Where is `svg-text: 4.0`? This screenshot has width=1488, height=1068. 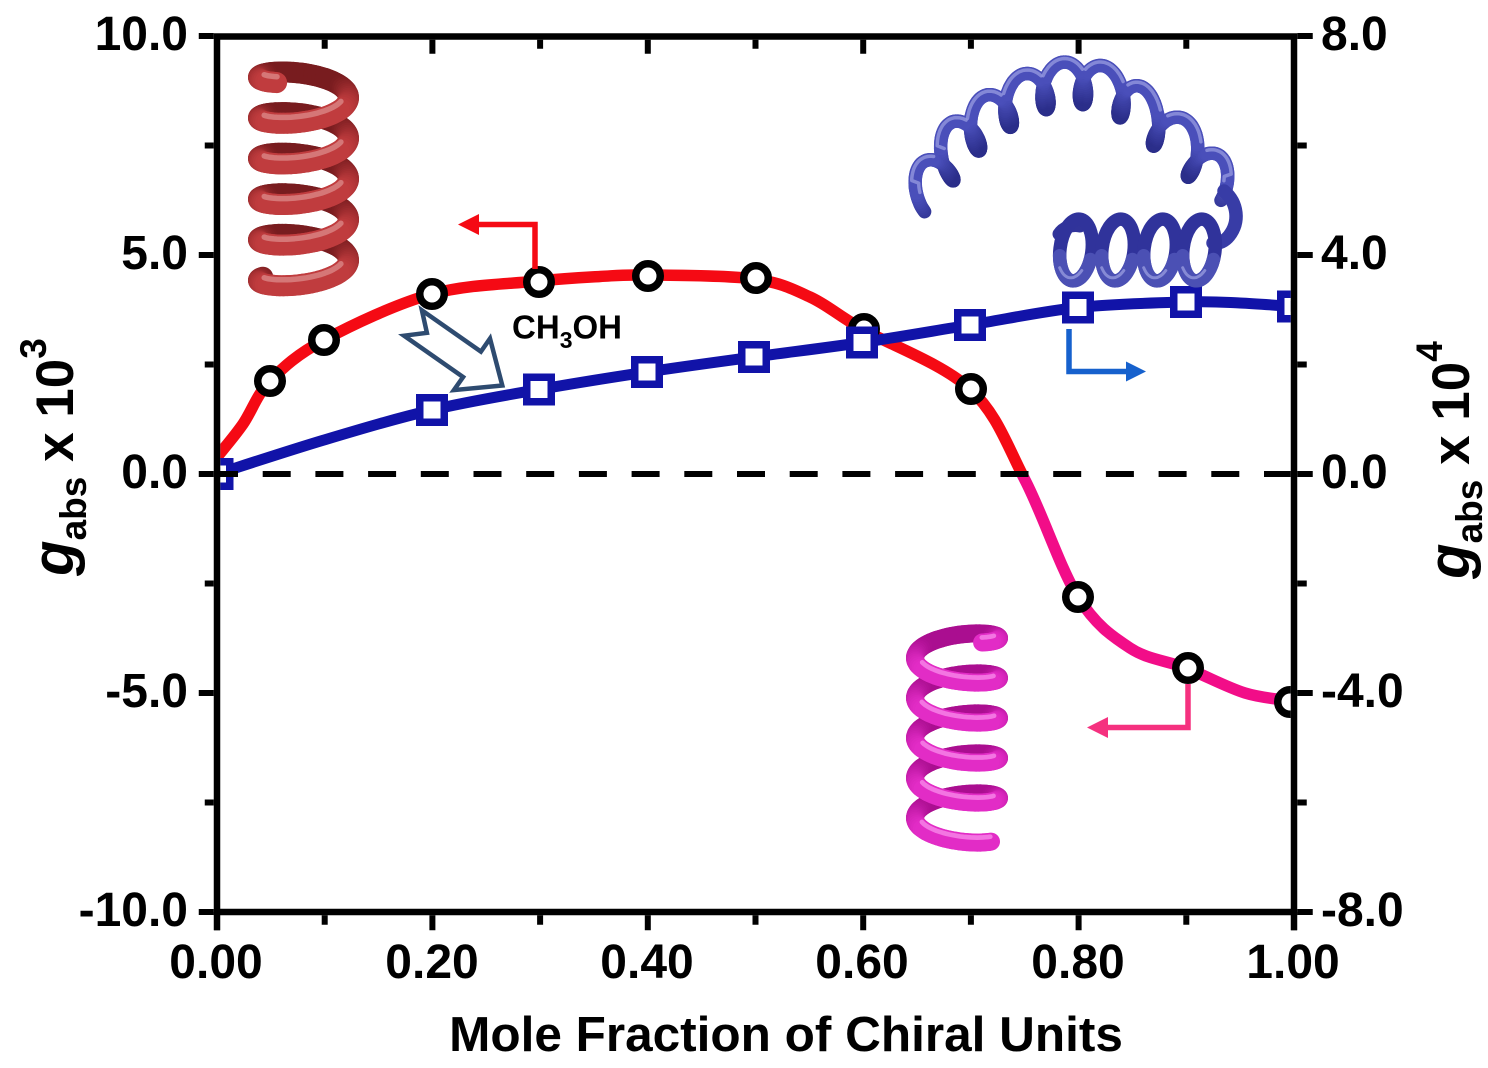 svg-text: 4.0 is located at coordinates (1354, 253).